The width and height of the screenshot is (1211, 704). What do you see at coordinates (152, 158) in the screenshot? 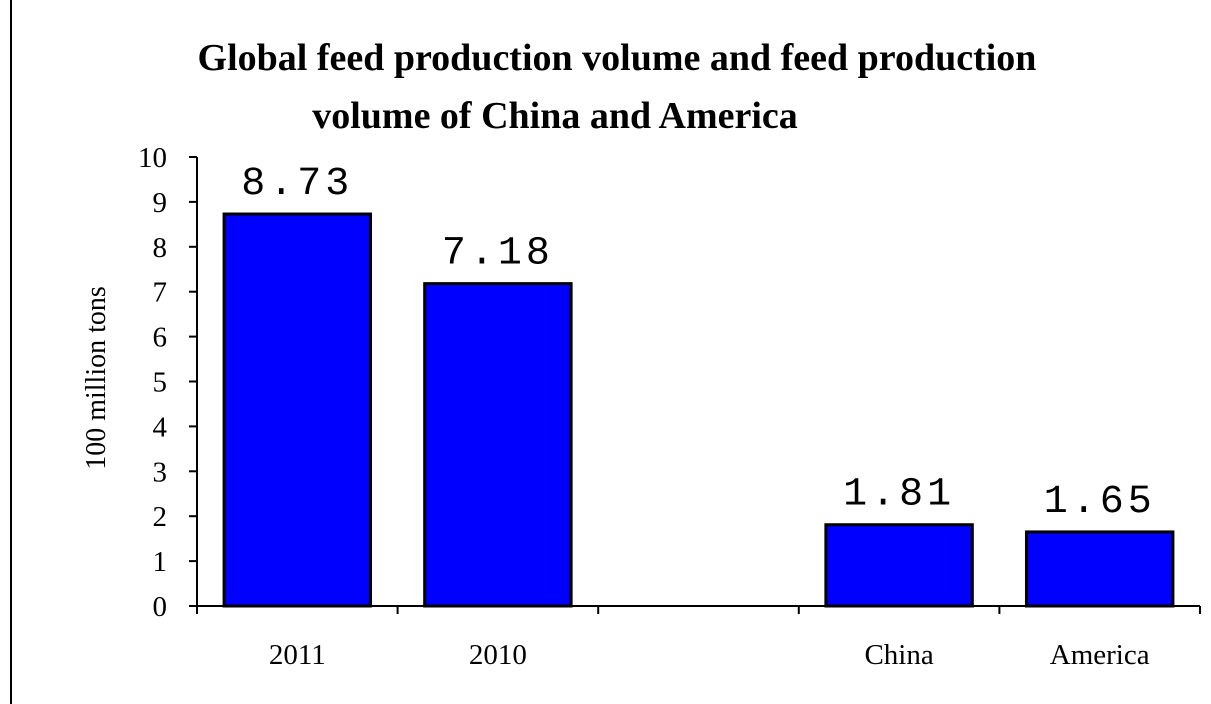
I see `y-tick-label: 10` at bounding box center [152, 158].